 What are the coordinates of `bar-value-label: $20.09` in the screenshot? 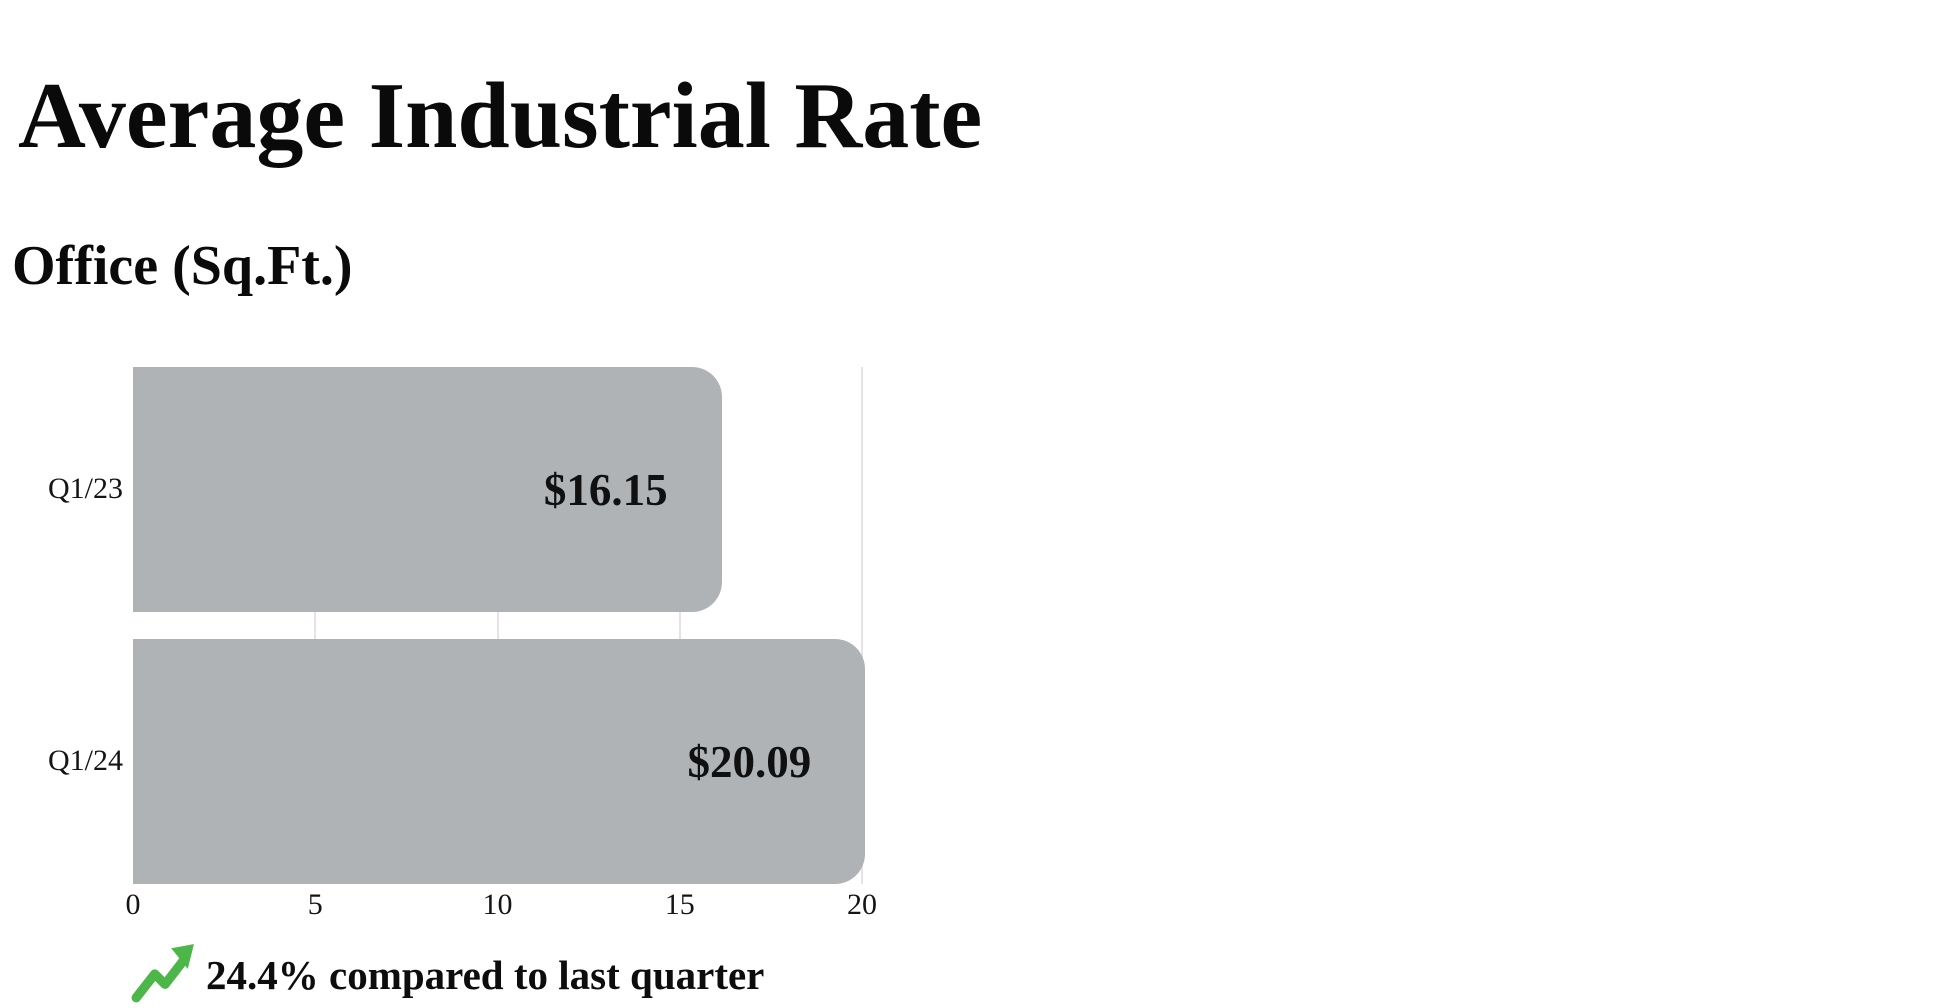 It's located at (749, 761).